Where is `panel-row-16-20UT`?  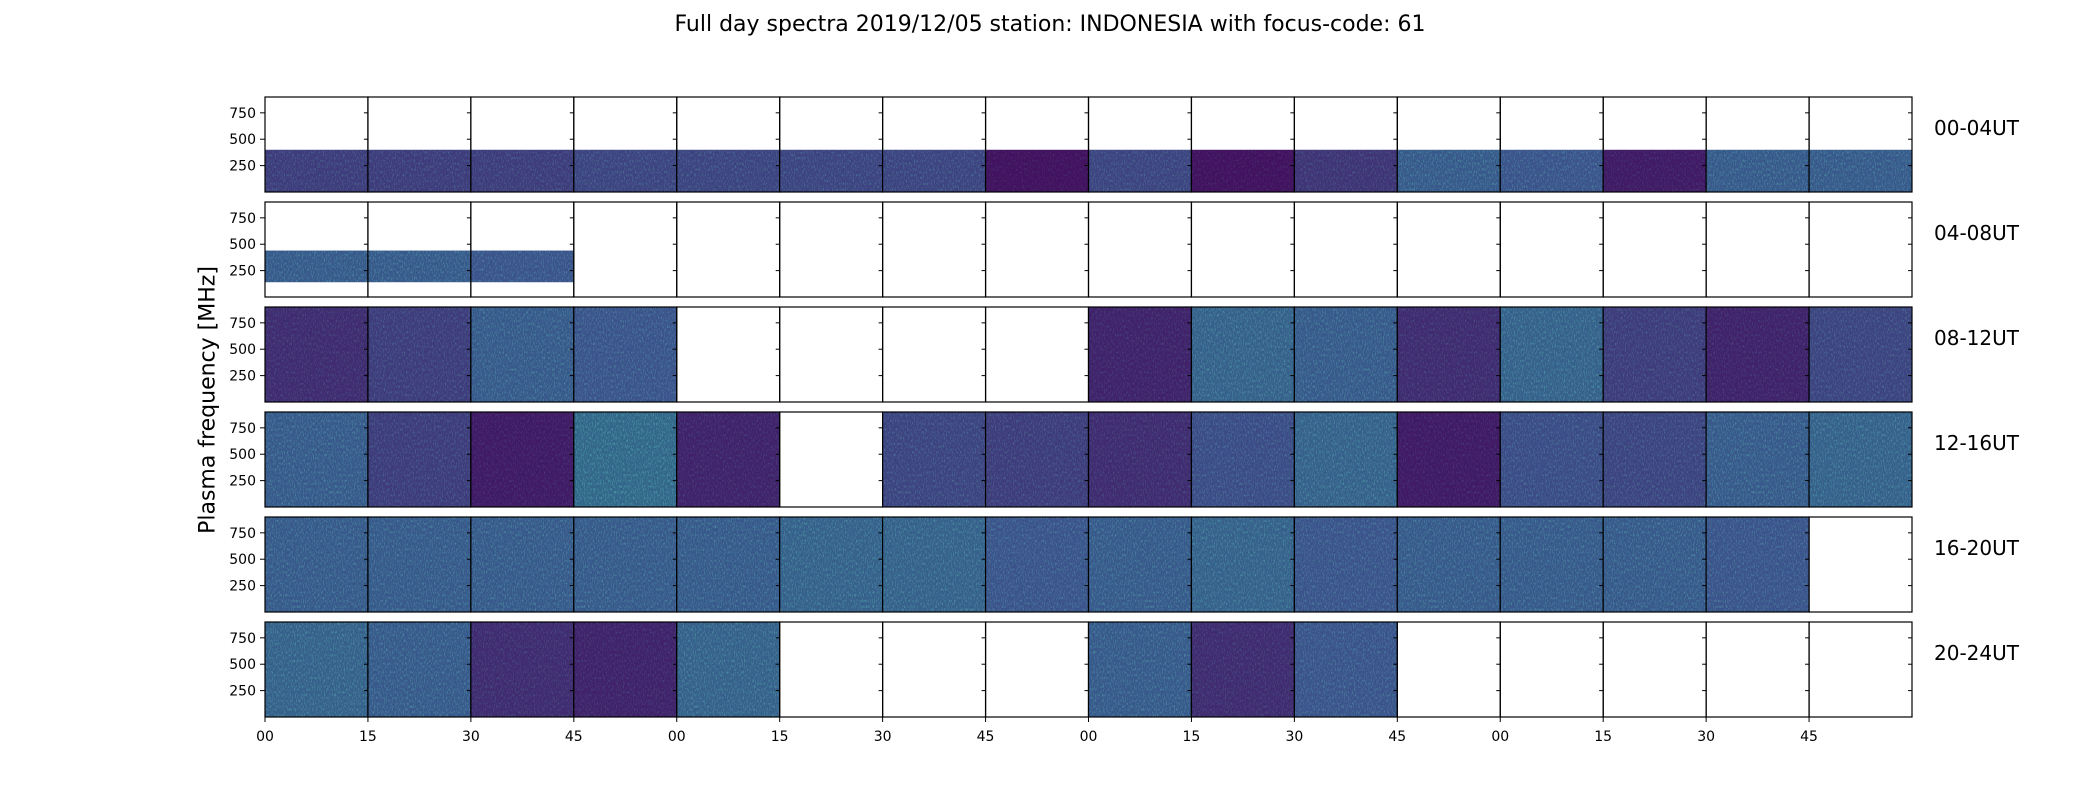
panel-row-16-20UT is located at coordinates (1088, 564).